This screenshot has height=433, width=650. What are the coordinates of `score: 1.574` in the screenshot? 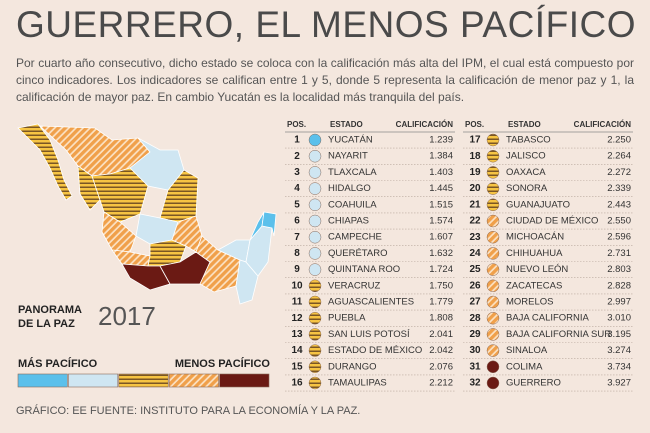 It's located at (441, 221).